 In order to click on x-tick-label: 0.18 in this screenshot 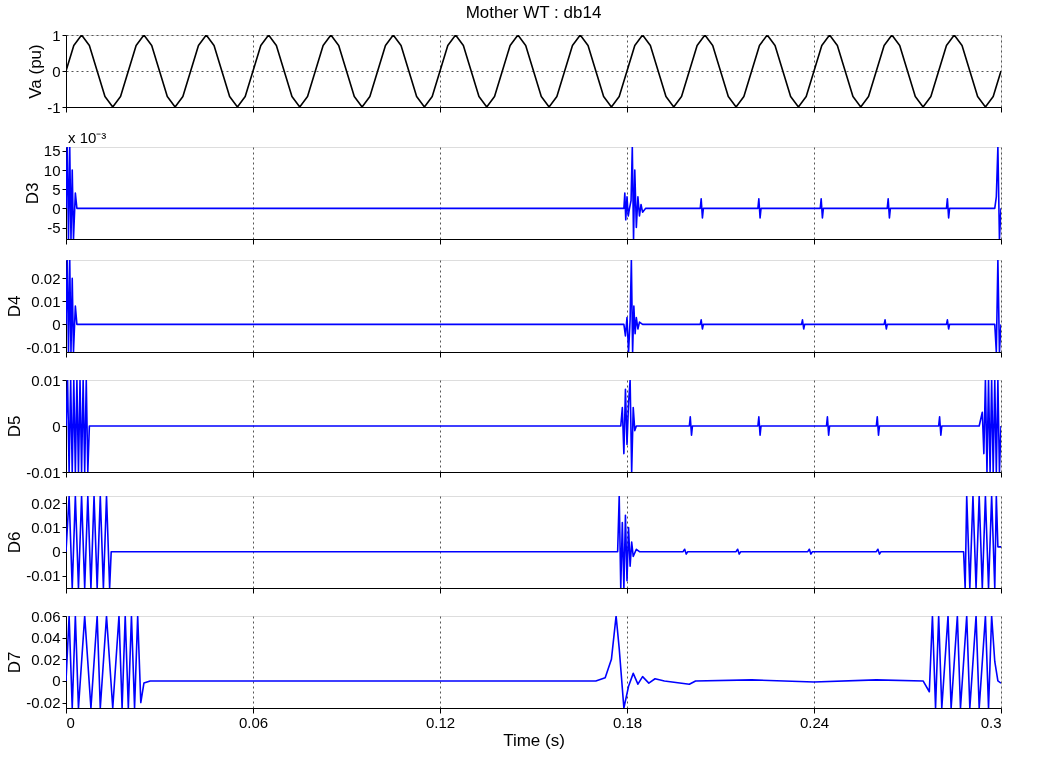, I will do `click(627, 722)`.